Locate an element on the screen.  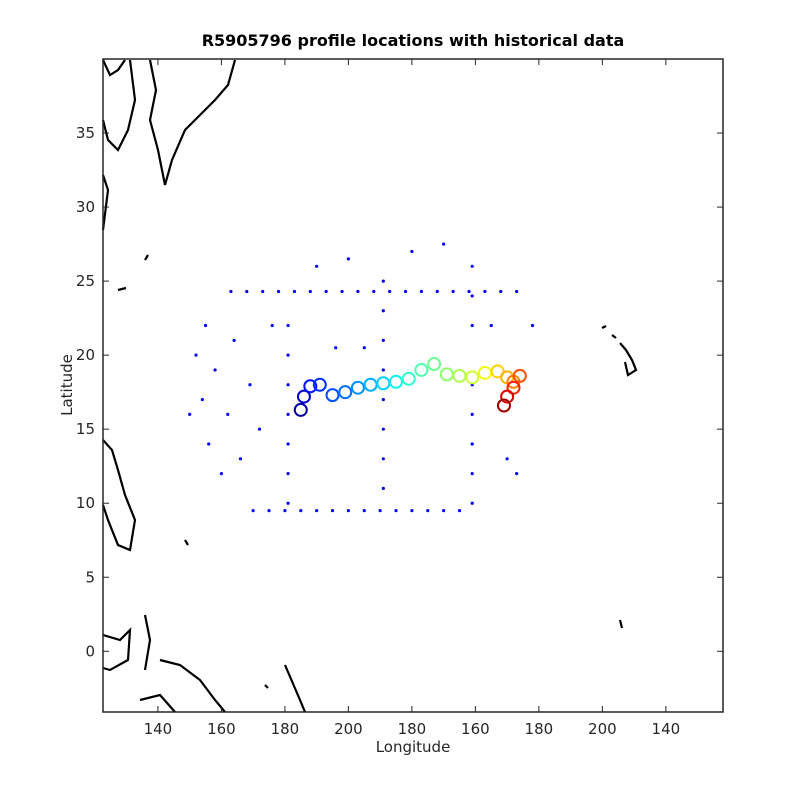
y-tick-label: 0 is located at coordinates (90, 651).